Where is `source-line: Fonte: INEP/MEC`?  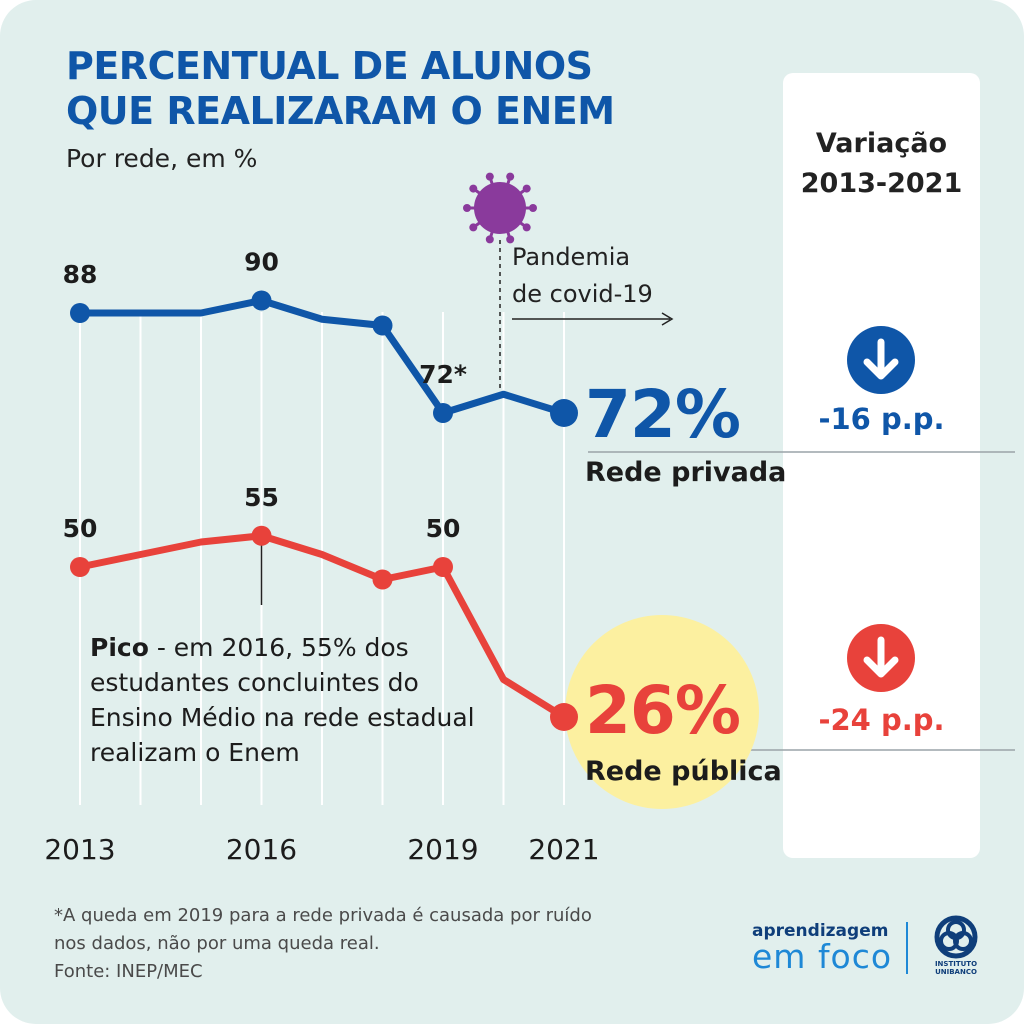
source-line: Fonte: INEP/MEC is located at coordinates (128, 971).